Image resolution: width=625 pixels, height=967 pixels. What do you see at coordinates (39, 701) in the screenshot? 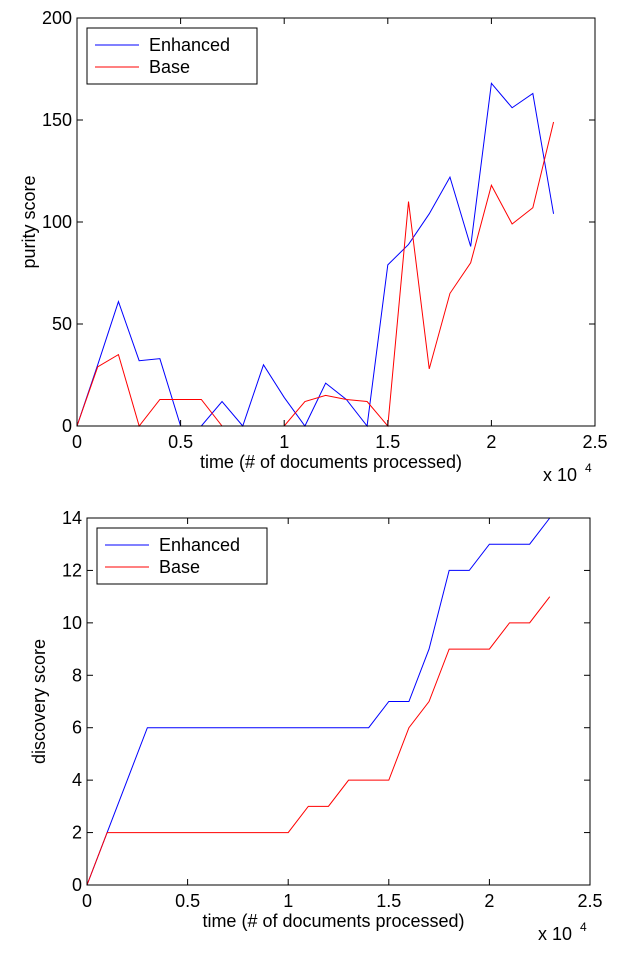
I see `y-axis-label: discovery score` at bounding box center [39, 701].